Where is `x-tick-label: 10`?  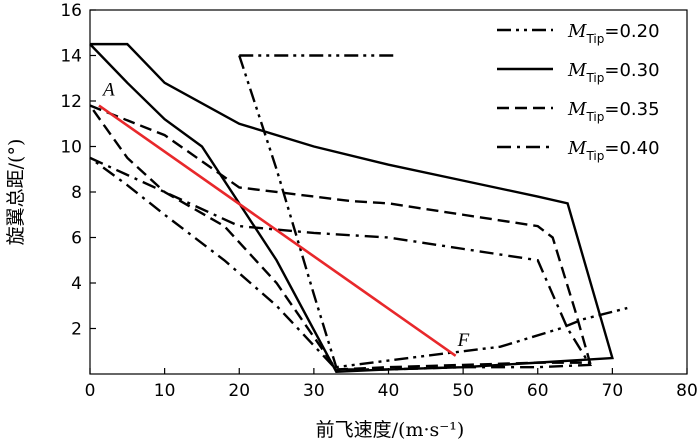 x-tick-label: 10 is located at coordinates (165, 391).